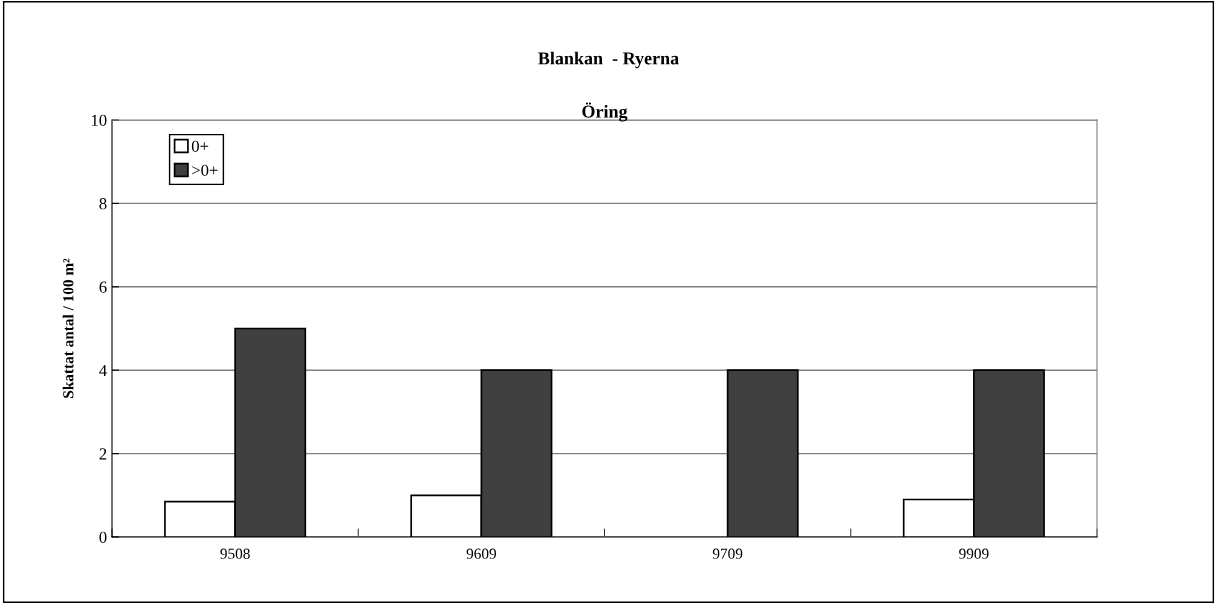  Describe the element at coordinates (205, 170) in the screenshot. I see `legend-label: >0+` at that location.